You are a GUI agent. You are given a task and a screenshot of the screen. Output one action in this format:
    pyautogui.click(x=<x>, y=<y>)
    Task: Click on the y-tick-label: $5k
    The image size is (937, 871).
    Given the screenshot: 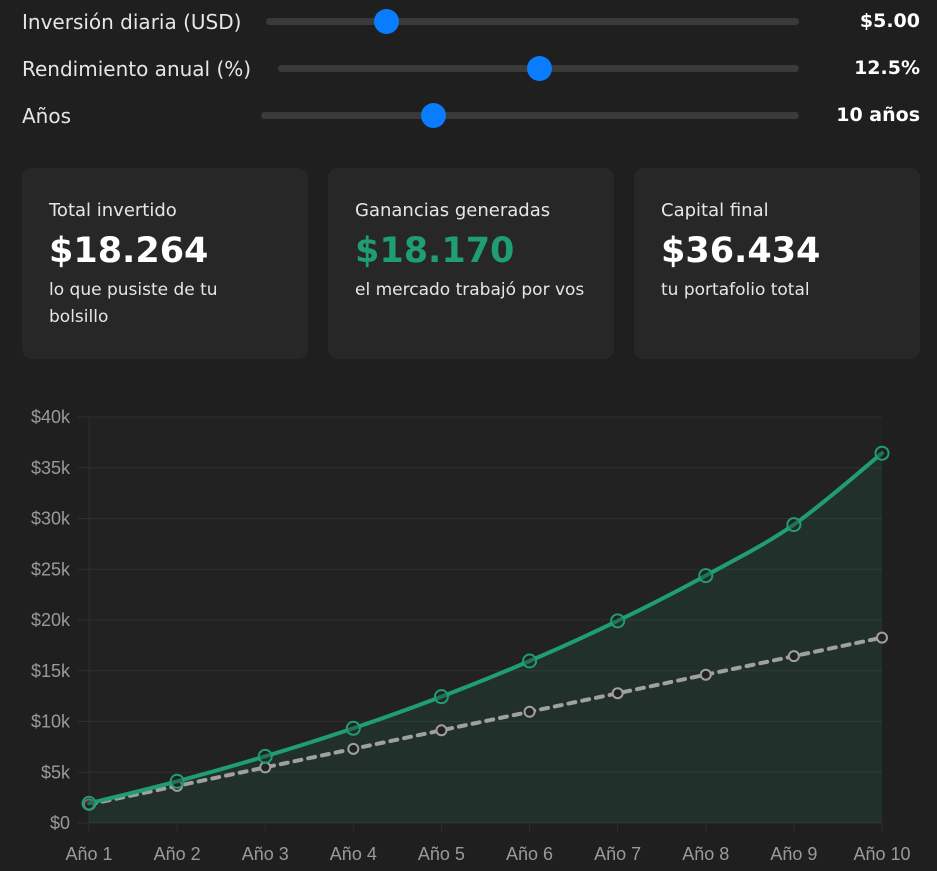 What is the action you would take?
    pyautogui.click(x=56, y=772)
    